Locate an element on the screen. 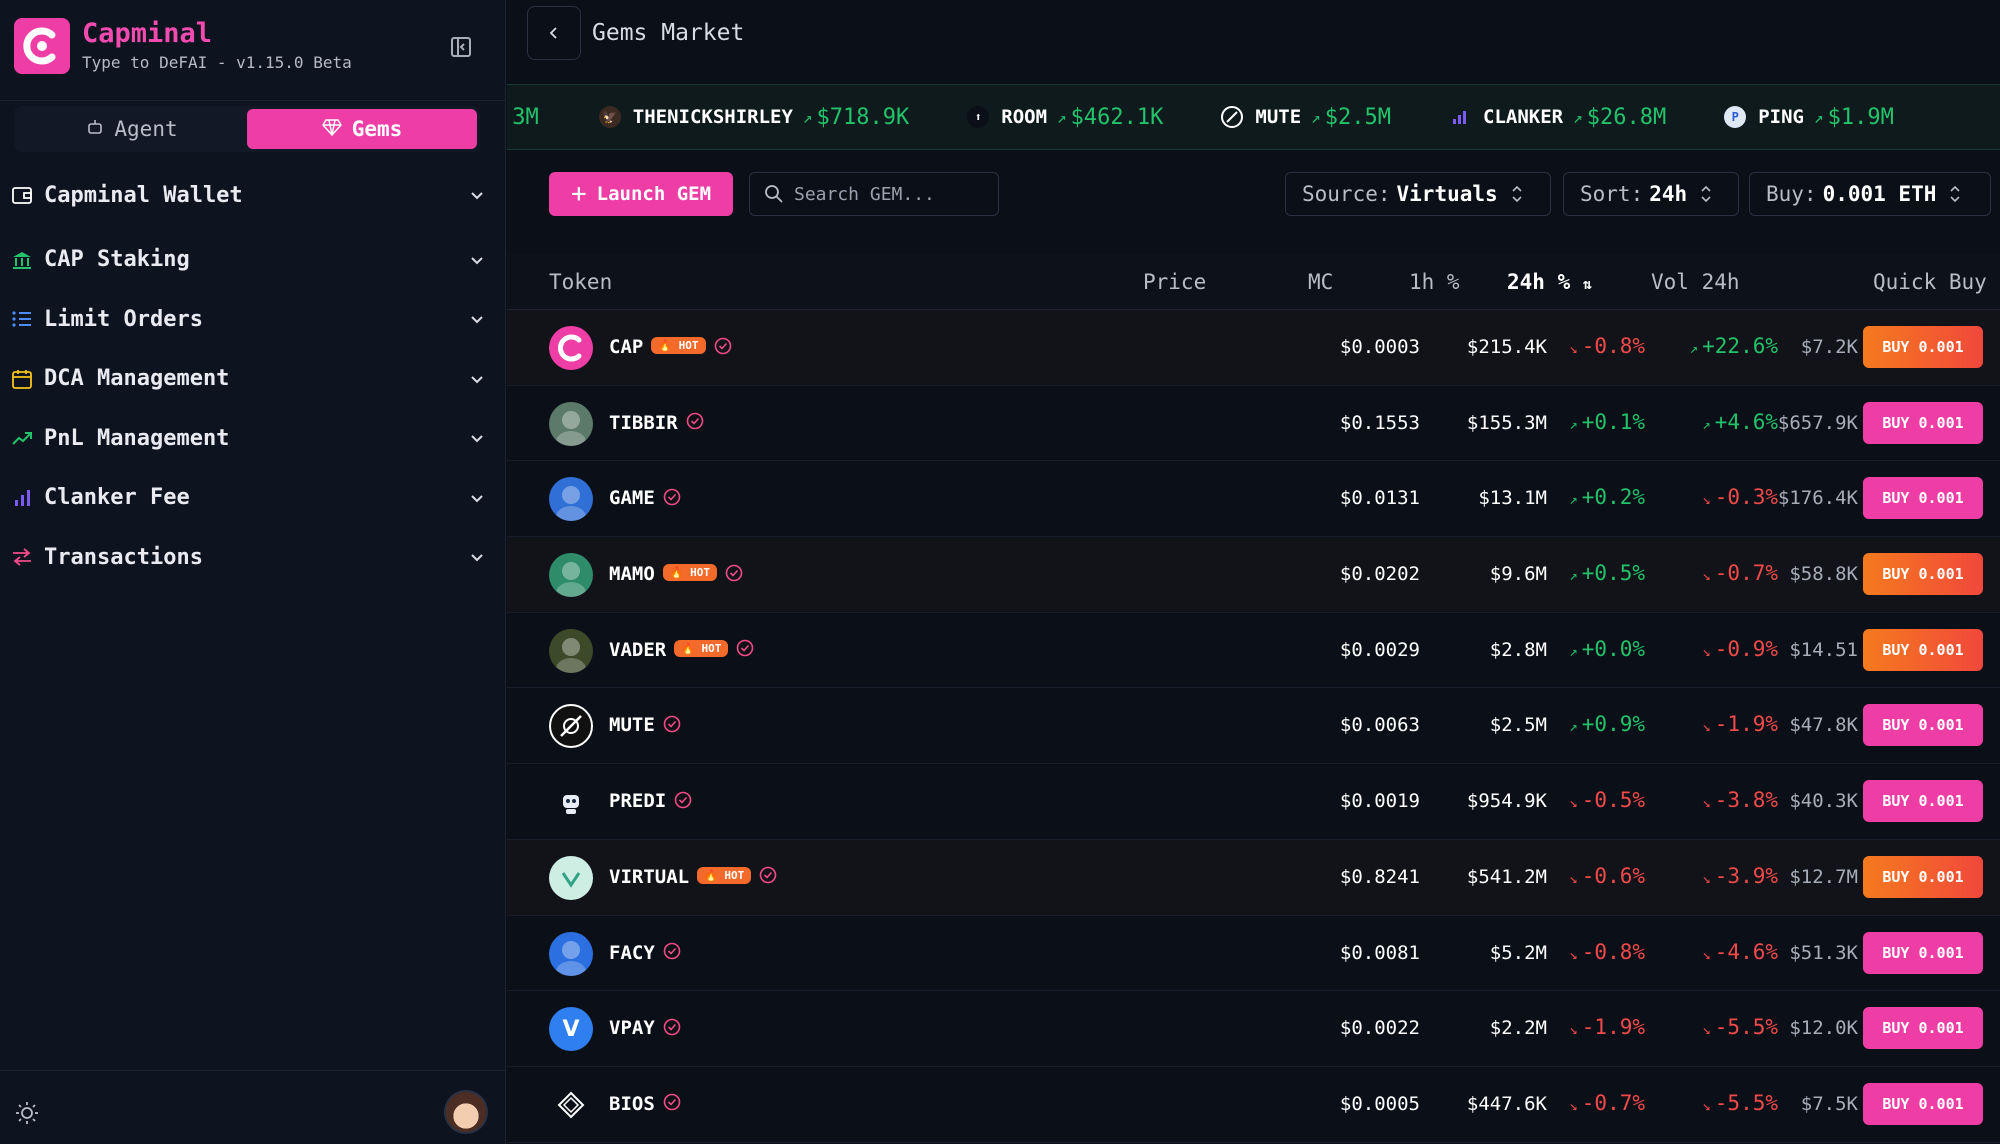  header-24h: 24h % ⇅ is located at coordinates (1549, 282).